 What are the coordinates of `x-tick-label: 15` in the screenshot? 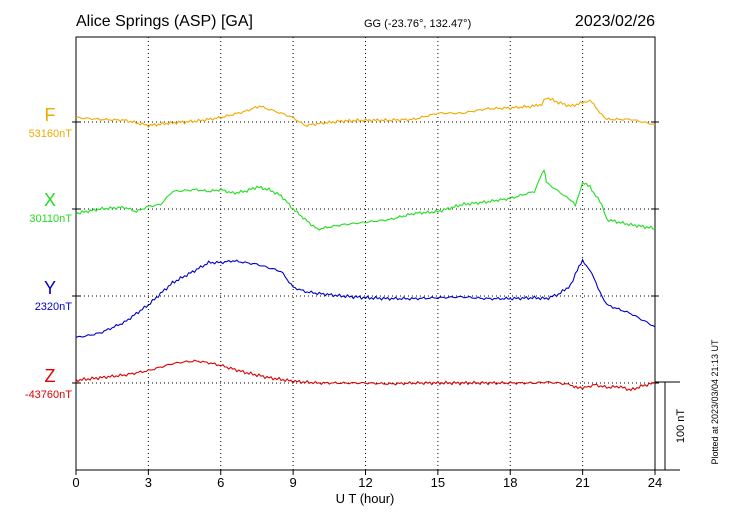 It's located at (438, 482).